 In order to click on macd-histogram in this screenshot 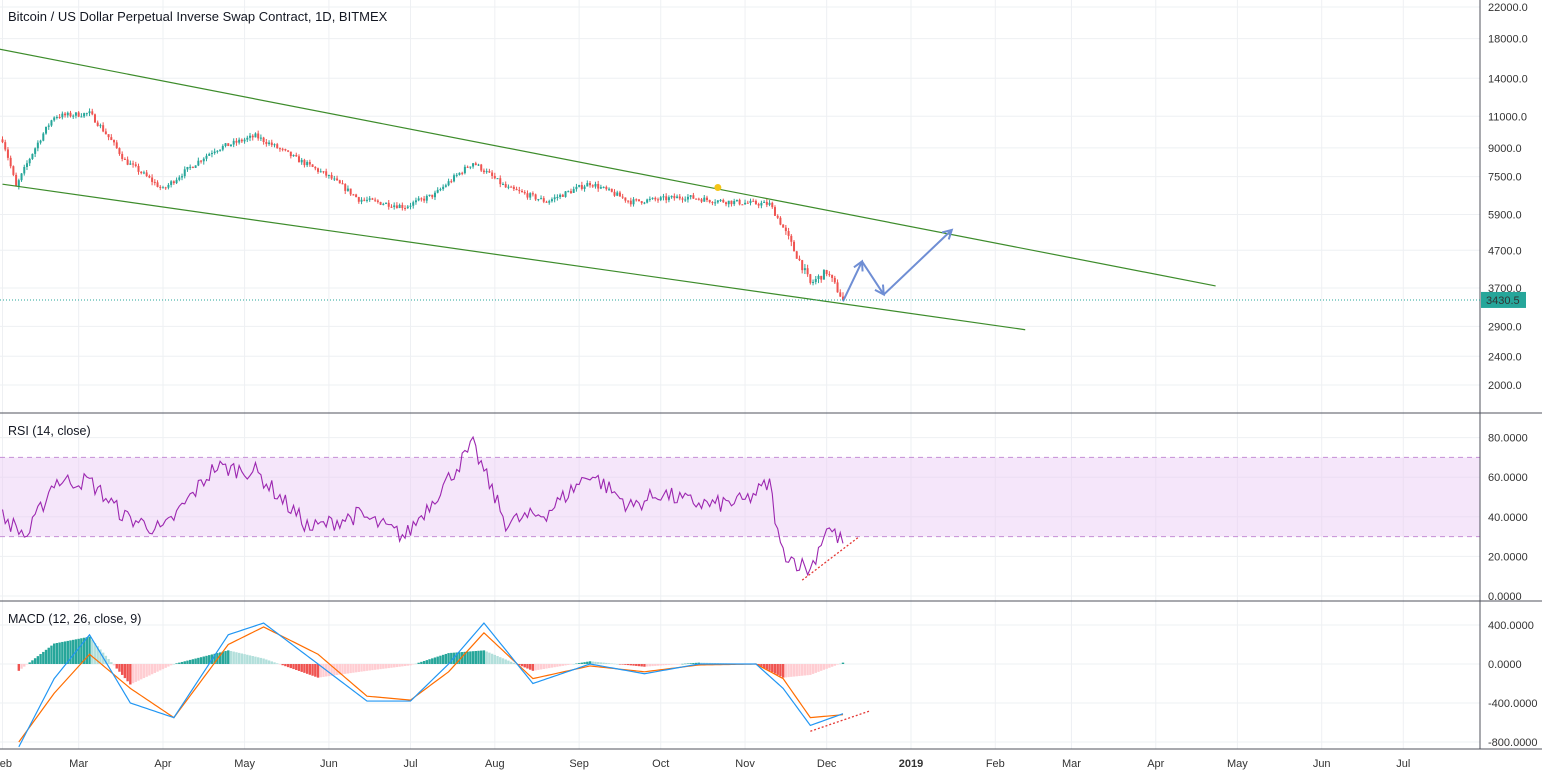, I will do `click(431, 660)`.